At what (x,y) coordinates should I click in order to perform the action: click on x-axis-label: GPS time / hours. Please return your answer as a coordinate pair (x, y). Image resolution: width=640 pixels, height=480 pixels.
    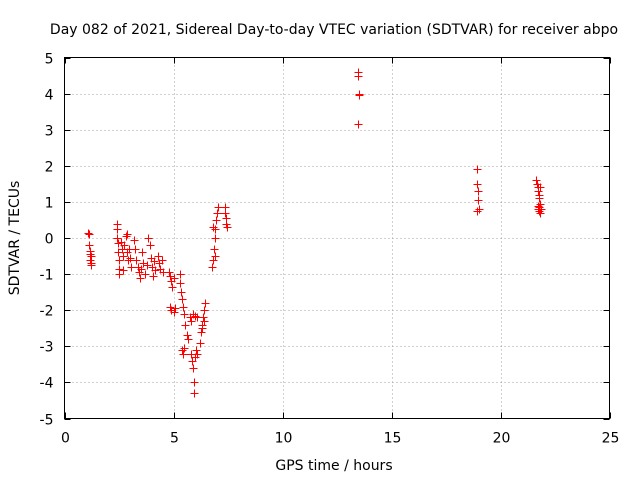
    Looking at the image, I should click on (333, 466).